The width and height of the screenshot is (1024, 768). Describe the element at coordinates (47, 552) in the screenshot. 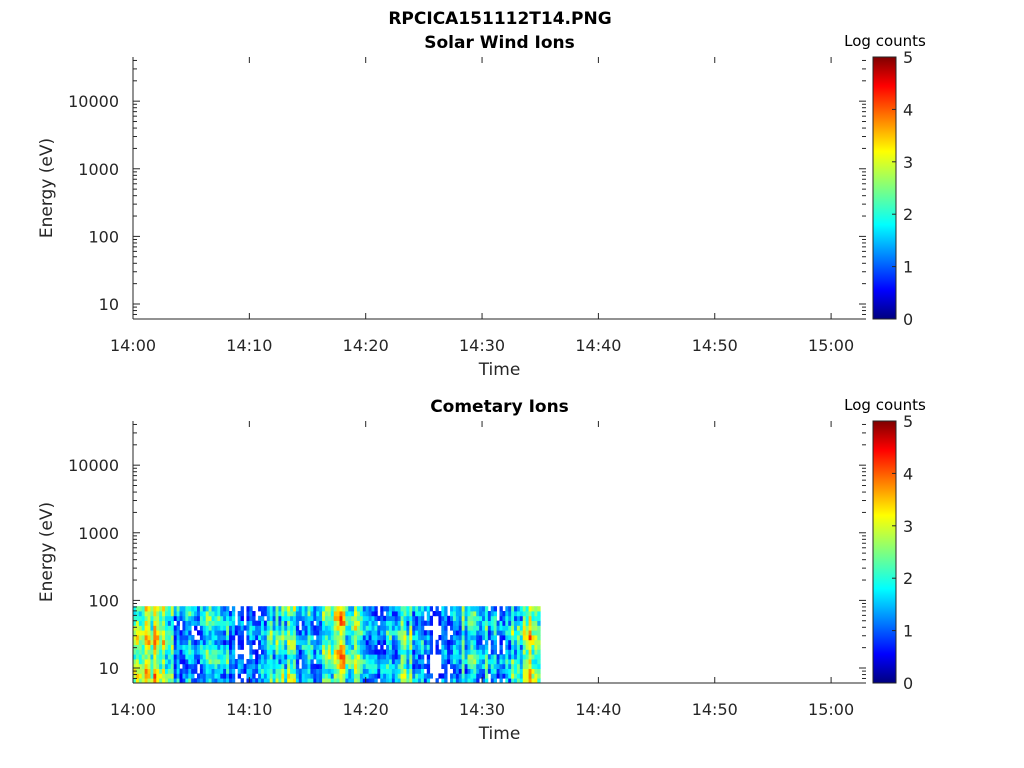

I see `y-axis-label: Energy (eV)` at that location.